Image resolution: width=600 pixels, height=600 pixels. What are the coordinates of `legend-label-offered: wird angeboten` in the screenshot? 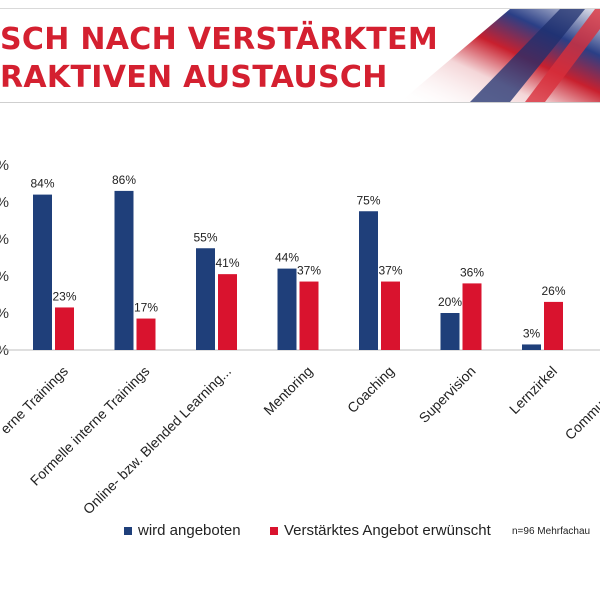 It's located at (189, 530).